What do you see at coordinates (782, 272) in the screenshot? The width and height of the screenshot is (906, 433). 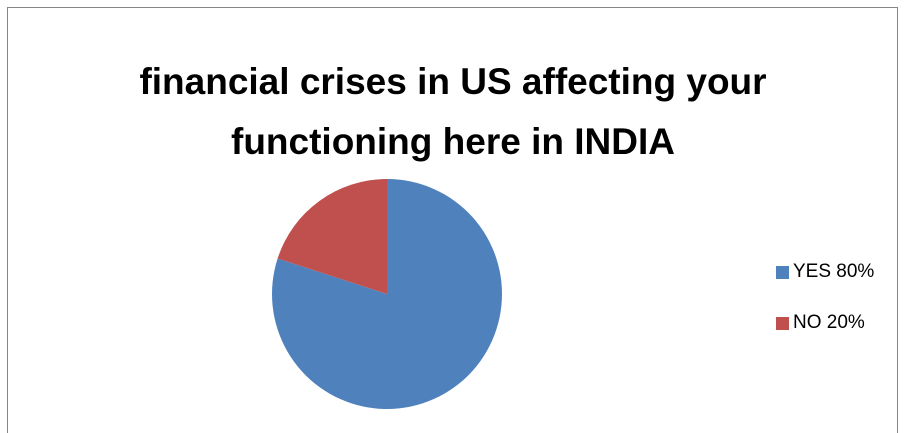 I see `legend-swatch-yes` at bounding box center [782, 272].